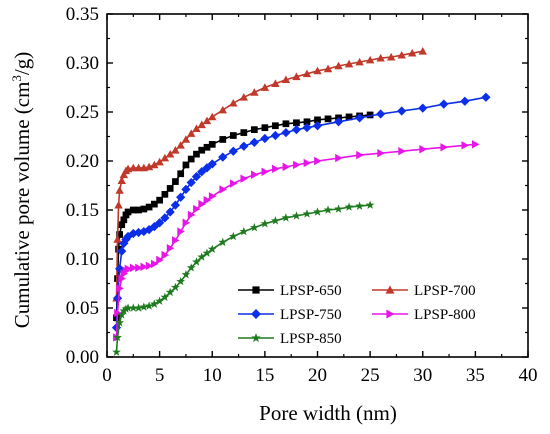 The width and height of the screenshot is (550, 434). Describe the element at coordinates (370, 375) in the screenshot. I see `x-tick-label: 25` at that location.